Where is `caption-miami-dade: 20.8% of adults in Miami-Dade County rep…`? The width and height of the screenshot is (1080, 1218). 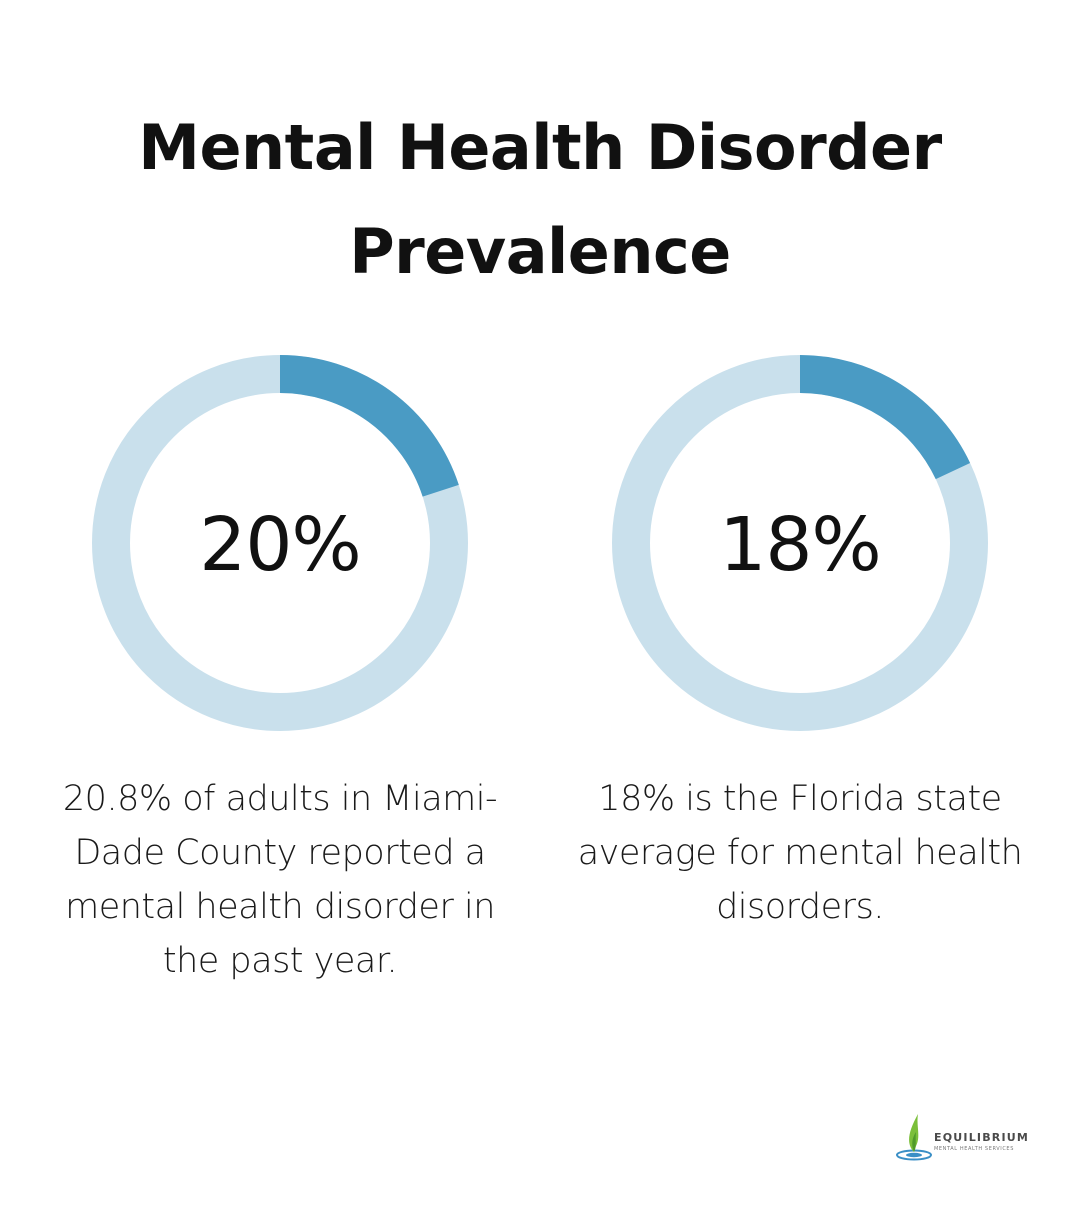
caption-miami-dade: 20.8% of adults in Miami-Dade County rep… is located at coordinates (280, 880).